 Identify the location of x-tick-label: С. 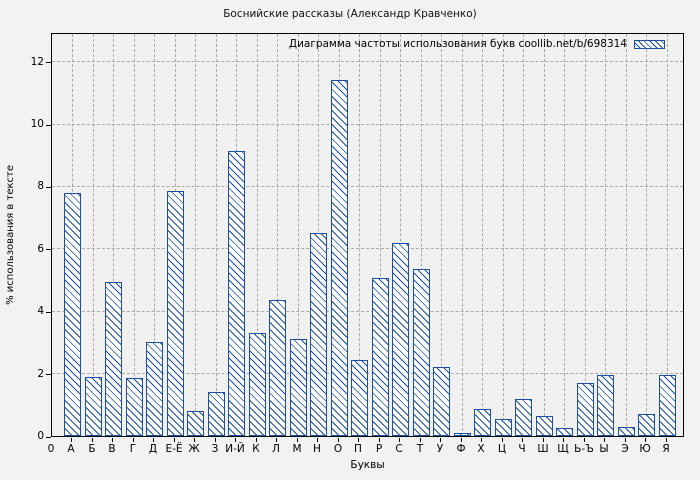
(399, 449).